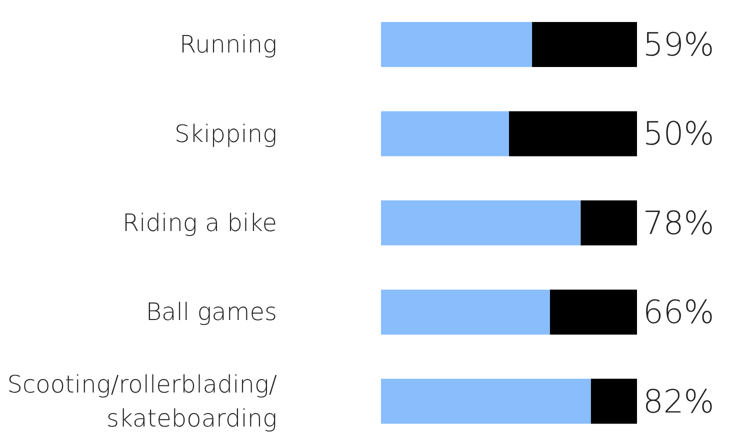 This screenshot has height=446, width=735. I want to click on data-label: 50%, so click(678, 133).